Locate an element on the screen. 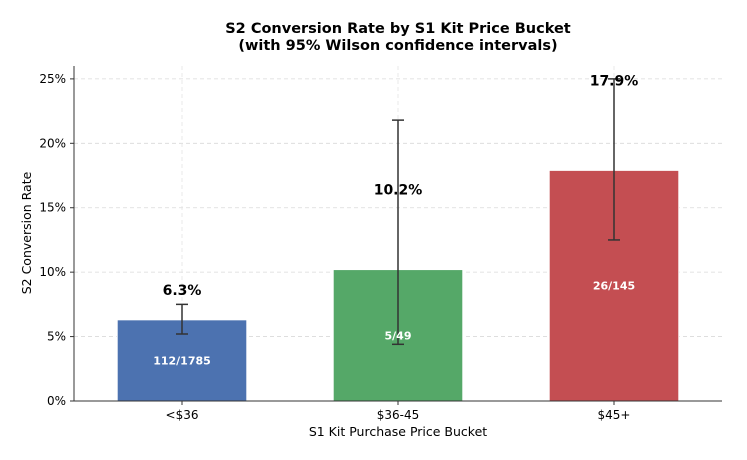 Image resolution: width=747 pixels, height=460 pixels. y-tick-label: 0% is located at coordinates (56, 401).